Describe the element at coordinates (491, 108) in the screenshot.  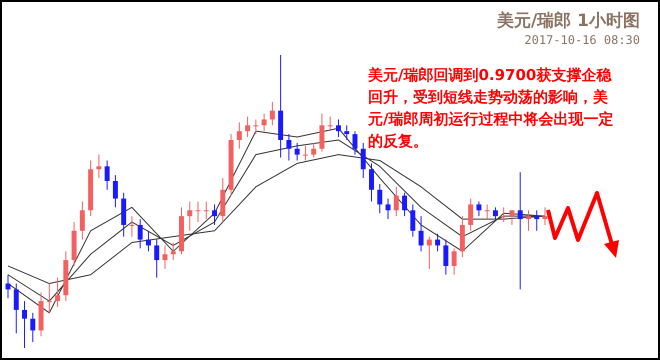
I see `annotation: 美元/瑞郎回调到0.9700获支撑企稳回升，受到短线走势动荡的影响，美元/瑞郎周初运行过程中将会出现一定的反复。` at that location.